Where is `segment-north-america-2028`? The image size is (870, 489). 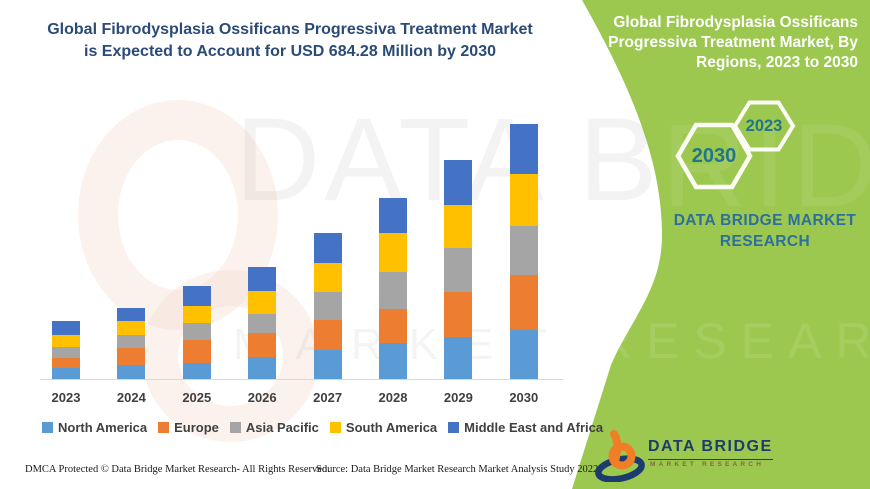
segment-north-america-2028 is located at coordinates (393, 361).